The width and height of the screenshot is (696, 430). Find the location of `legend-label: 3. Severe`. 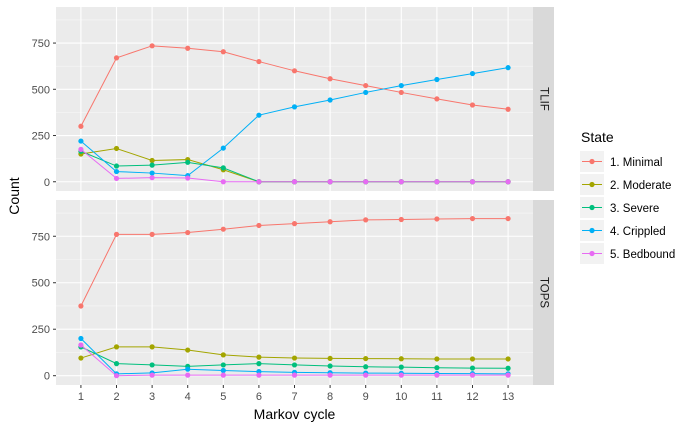

legend-label: 3. Severe is located at coordinates (634, 209).